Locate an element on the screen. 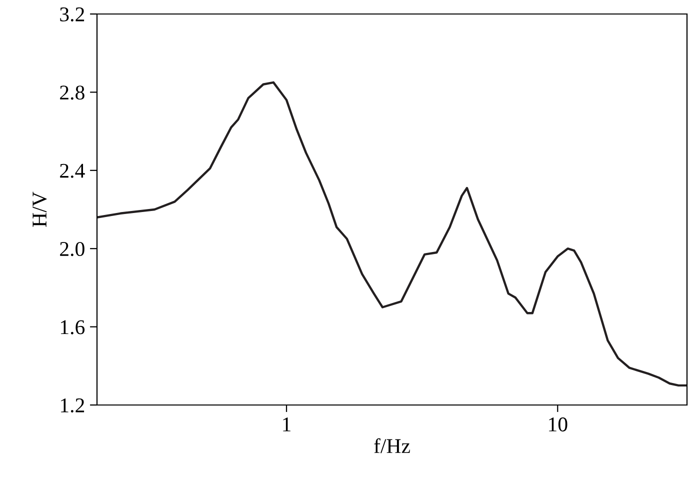 Image resolution: width=700 pixels, height=489 pixels. y-tick-label: 3.2 is located at coordinates (72, 14).